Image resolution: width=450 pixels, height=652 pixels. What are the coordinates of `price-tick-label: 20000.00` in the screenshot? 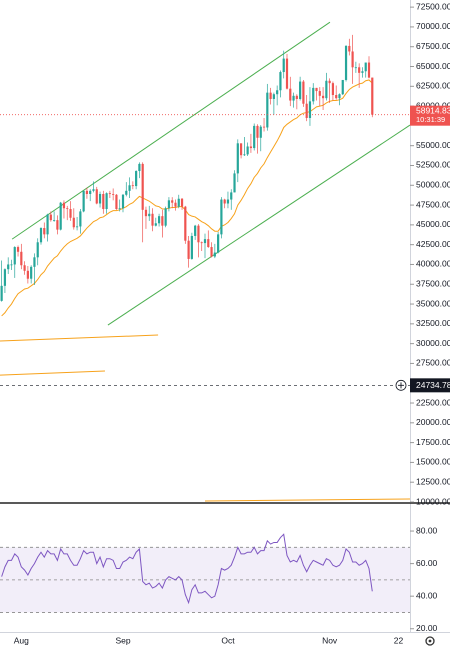 It's located at (433, 422).